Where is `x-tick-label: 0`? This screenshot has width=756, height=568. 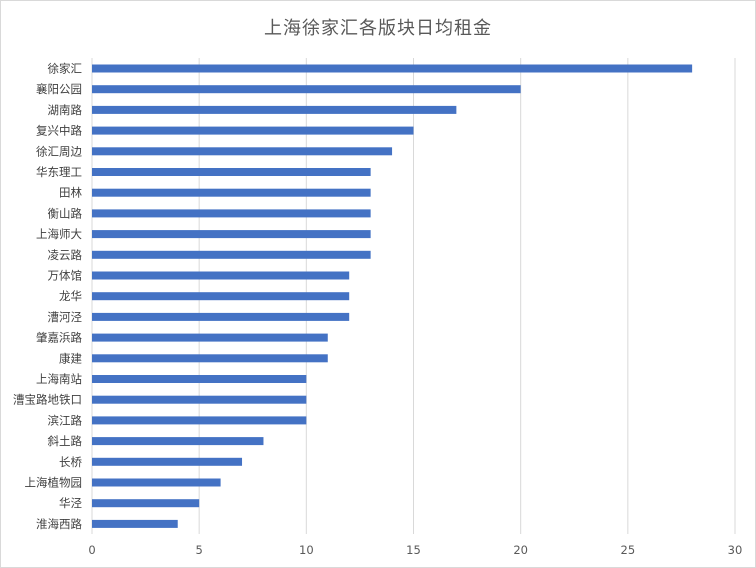
x-tick-label: 0 is located at coordinates (91, 550).